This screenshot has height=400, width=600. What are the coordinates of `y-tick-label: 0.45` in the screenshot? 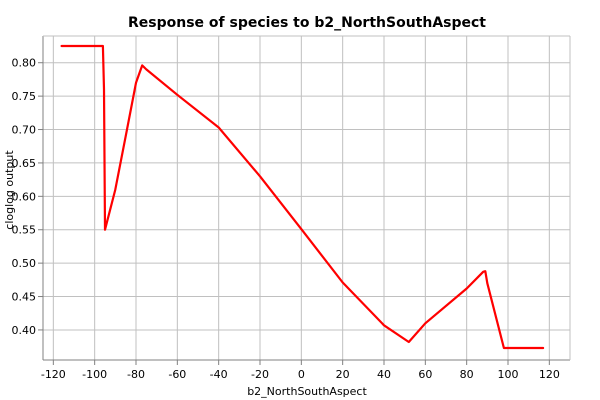 It's located at (24, 297).